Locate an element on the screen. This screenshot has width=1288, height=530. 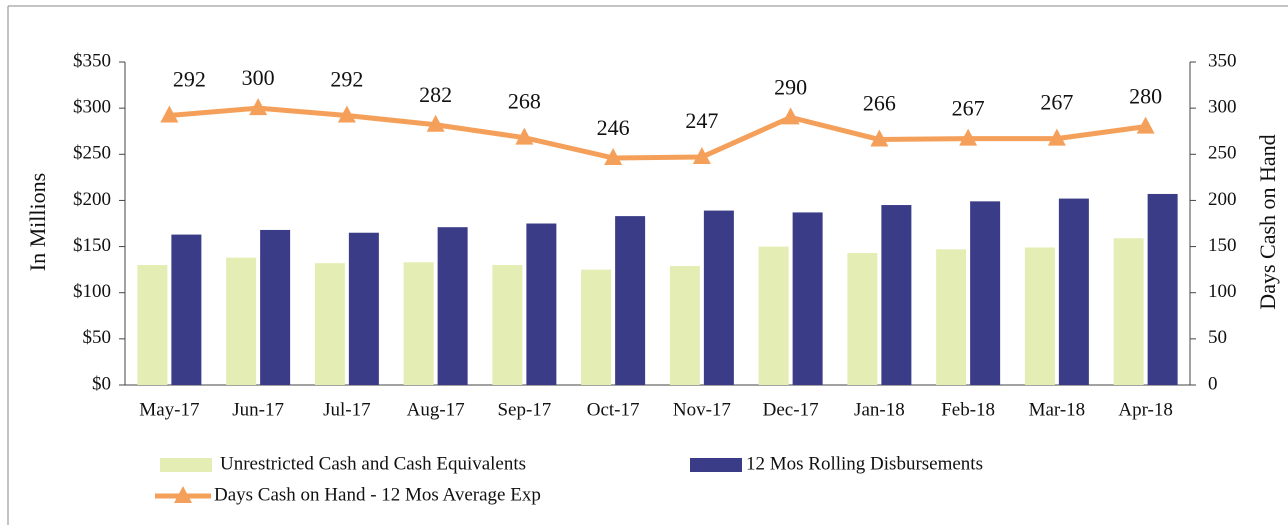
data-label: 247 is located at coordinates (701, 120).